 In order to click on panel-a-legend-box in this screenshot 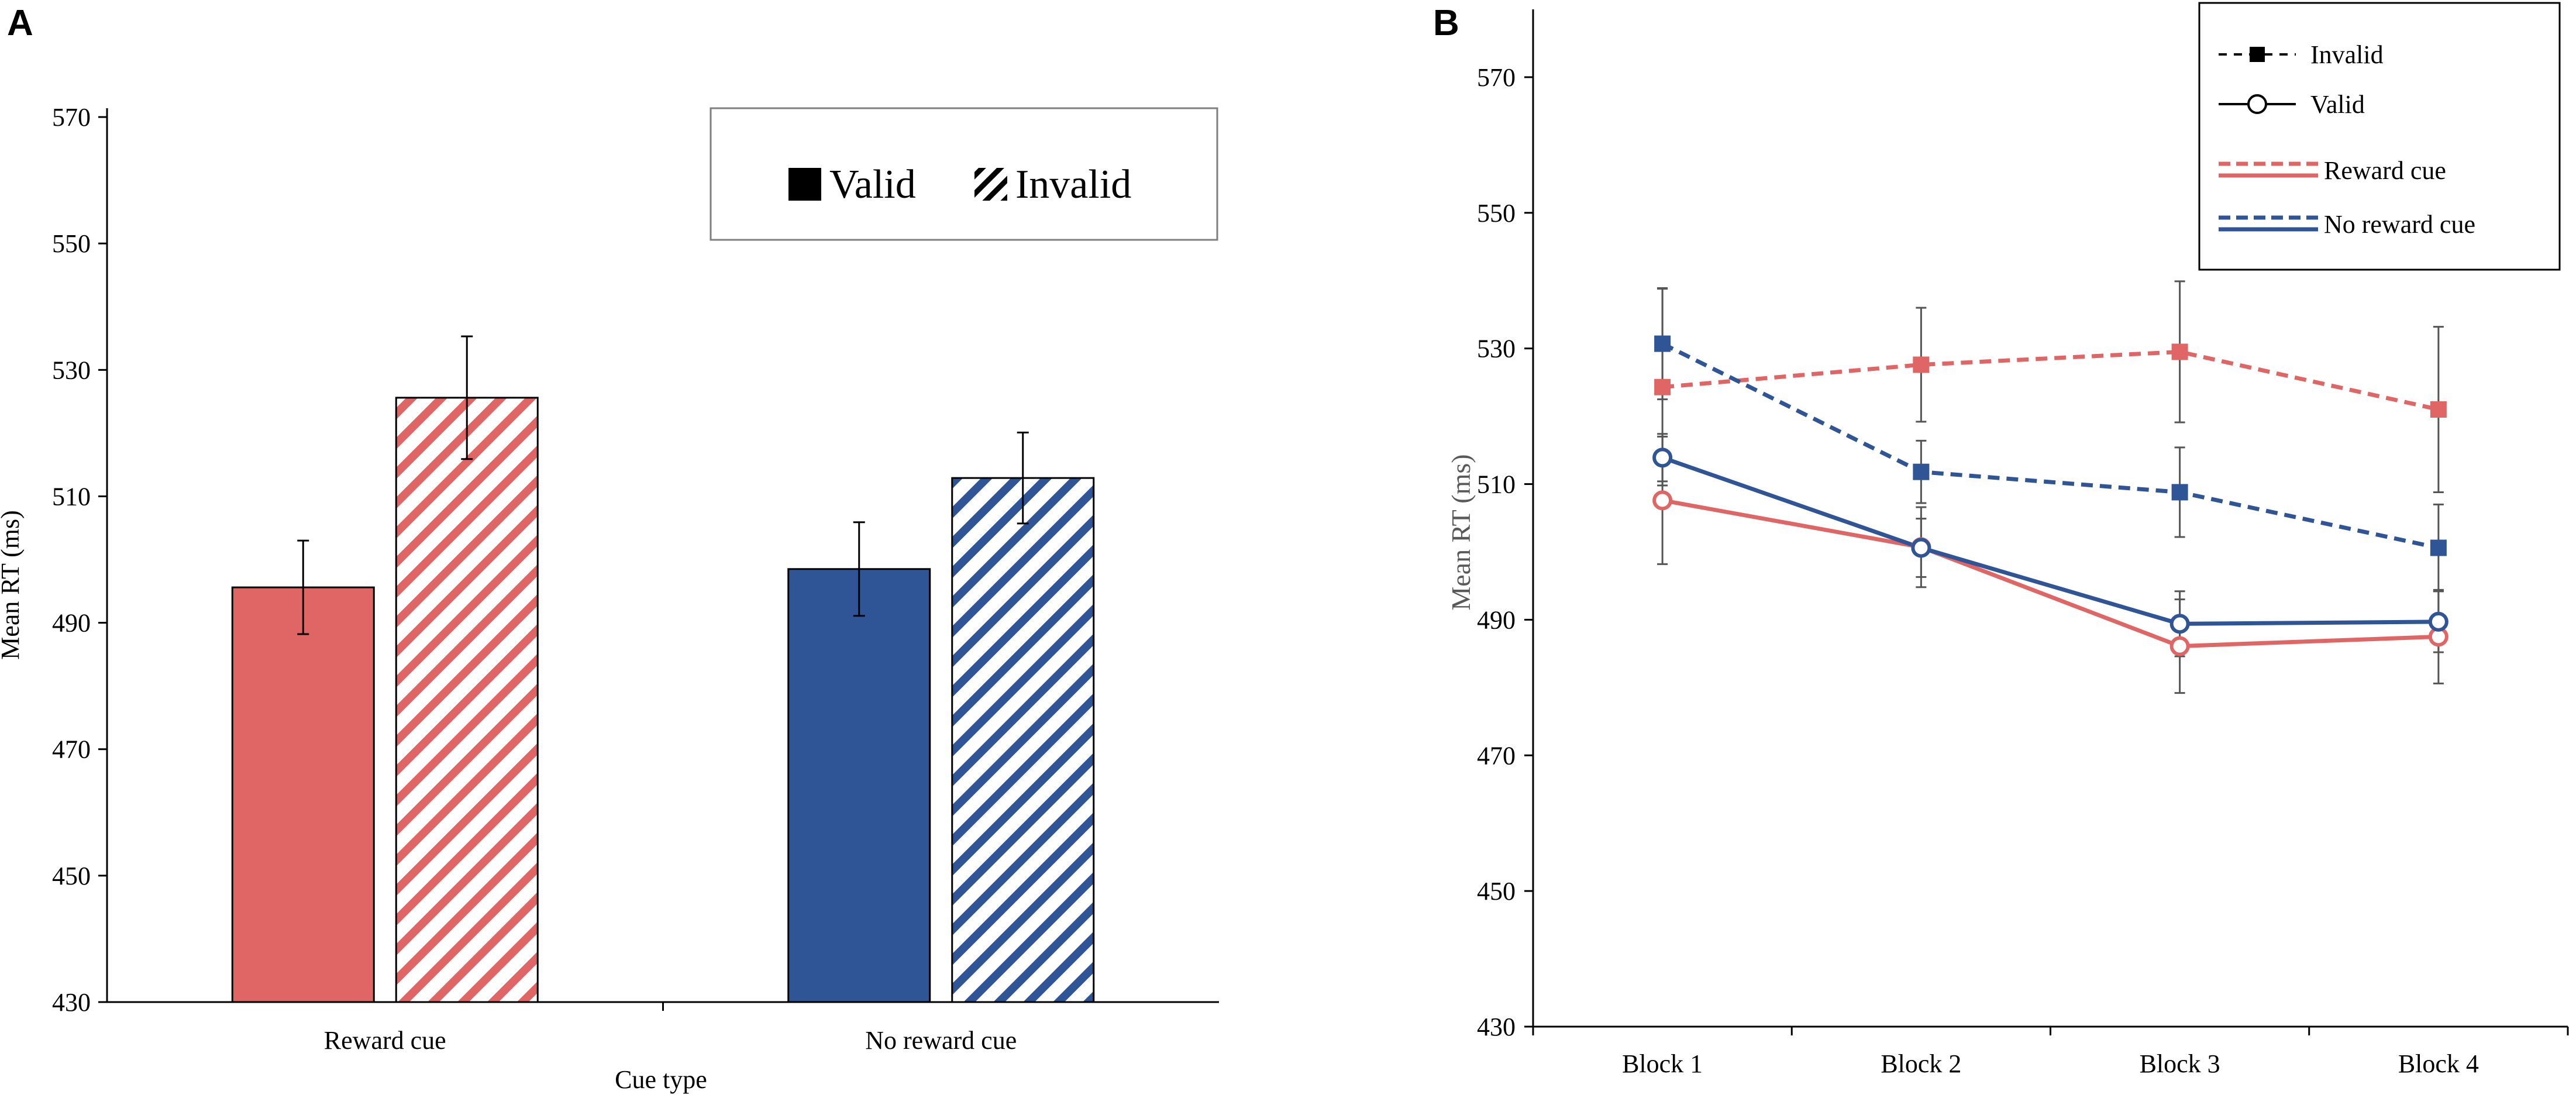, I will do `click(964, 174)`.